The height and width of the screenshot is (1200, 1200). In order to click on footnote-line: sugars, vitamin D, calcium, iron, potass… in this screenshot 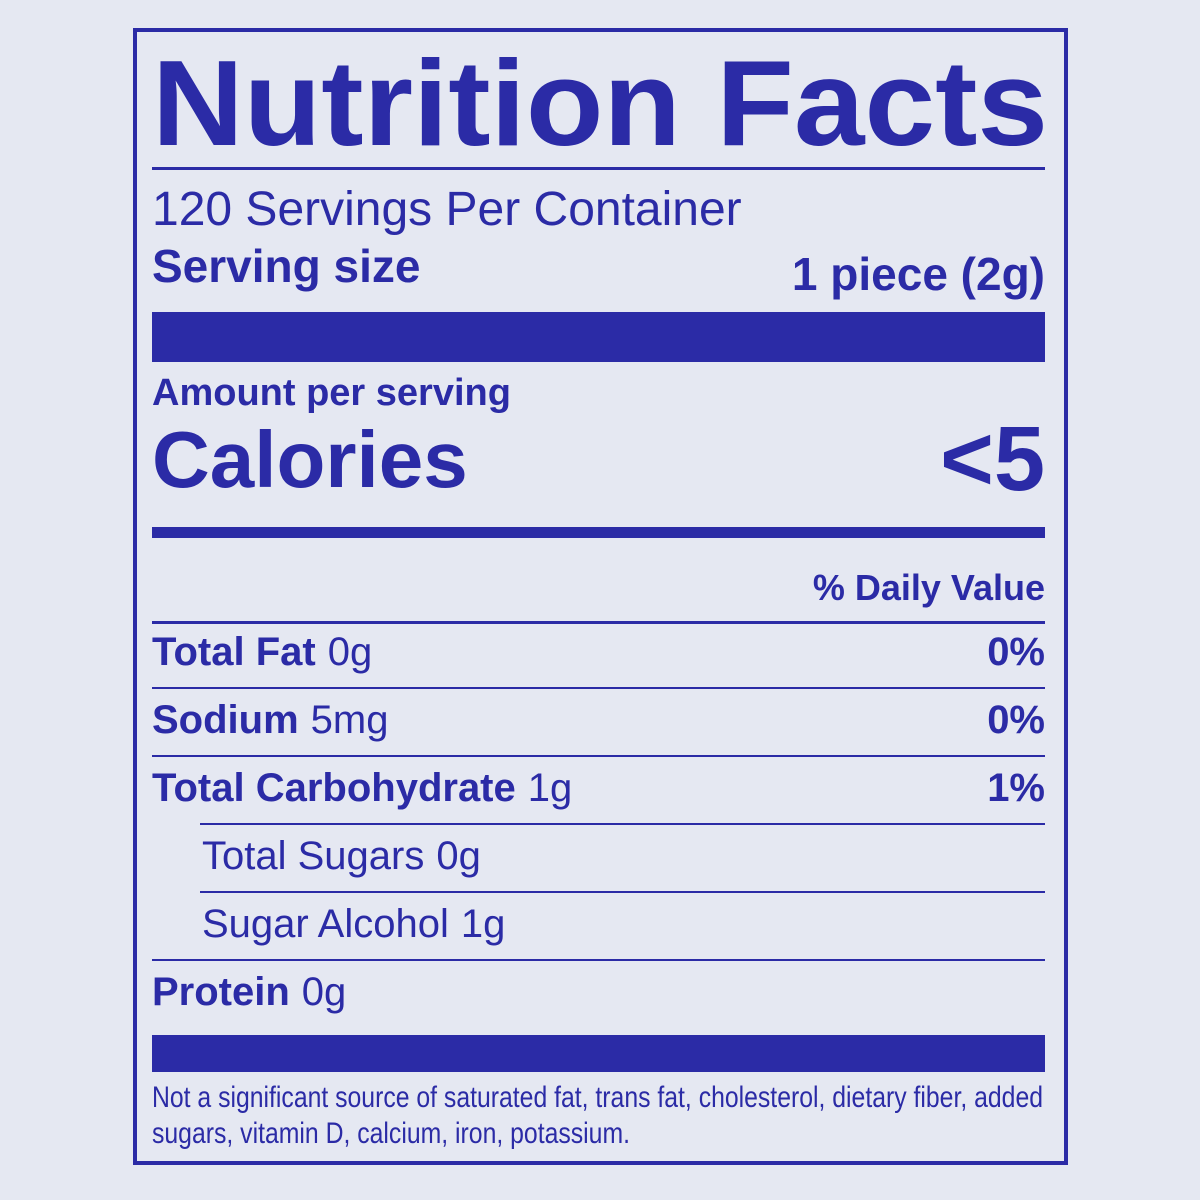, I will do `click(391, 1133)`.